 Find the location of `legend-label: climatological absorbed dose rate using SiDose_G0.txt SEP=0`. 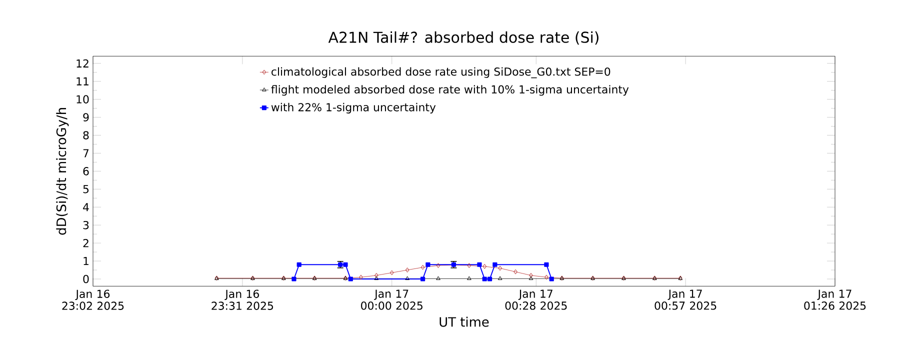

legend-label: climatological absorbed dose rate using SiDose_G0.txt SEP=0 is located at coordinates (441, 72).